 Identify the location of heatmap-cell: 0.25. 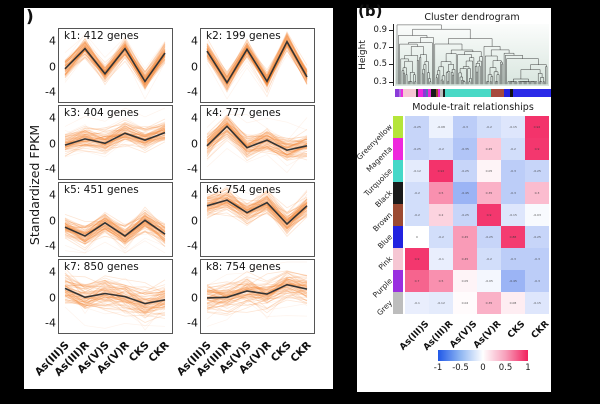
(489, 149).